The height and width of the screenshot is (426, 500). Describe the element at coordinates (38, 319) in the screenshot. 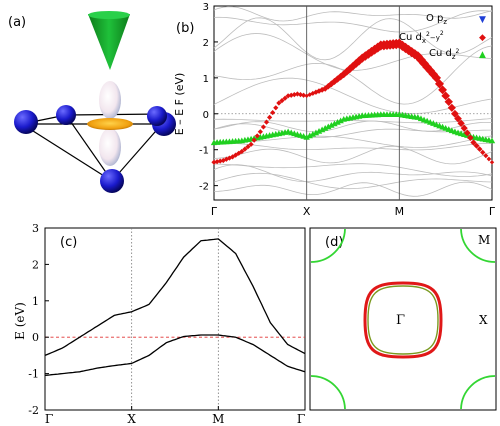

I see `panel-c-y-ticks: 3 2 1 0 -1 -2` at that location.